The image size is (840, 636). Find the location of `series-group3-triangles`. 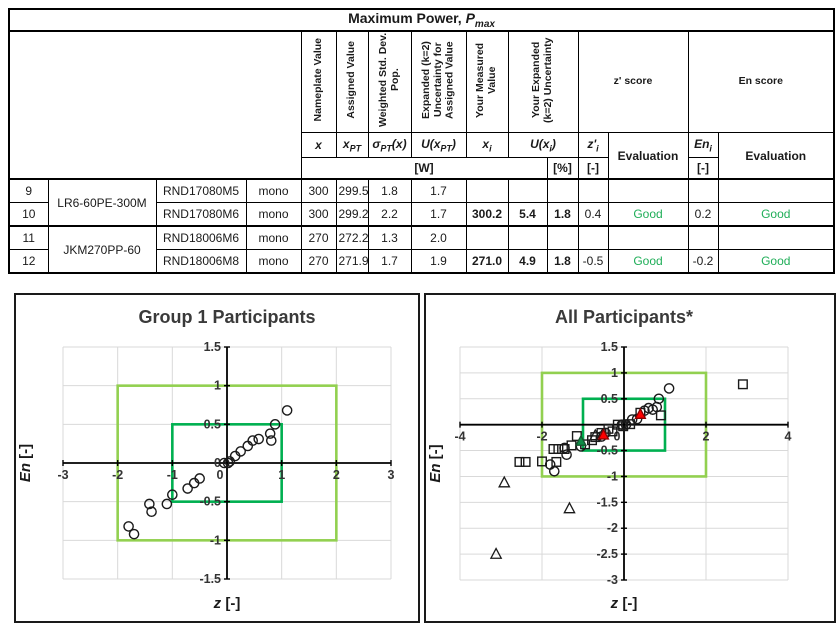

series-group3-triangles is located at coordinates (545, 493).